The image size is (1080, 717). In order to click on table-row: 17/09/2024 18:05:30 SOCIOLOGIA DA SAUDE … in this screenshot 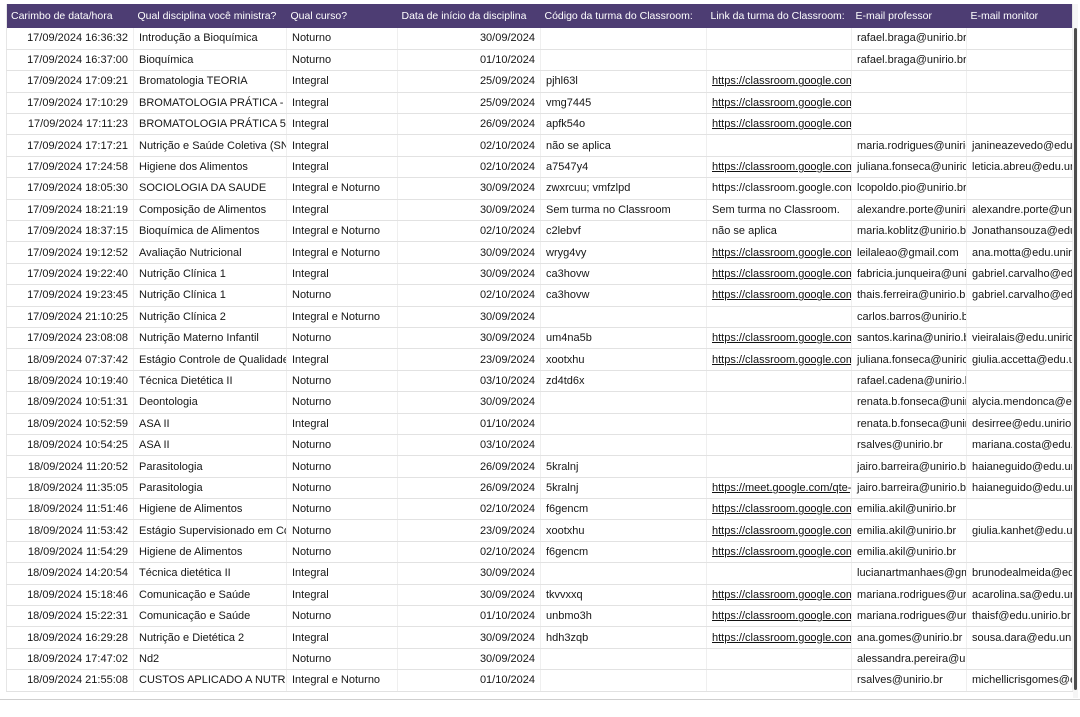, I will do `click(539, 188)`.